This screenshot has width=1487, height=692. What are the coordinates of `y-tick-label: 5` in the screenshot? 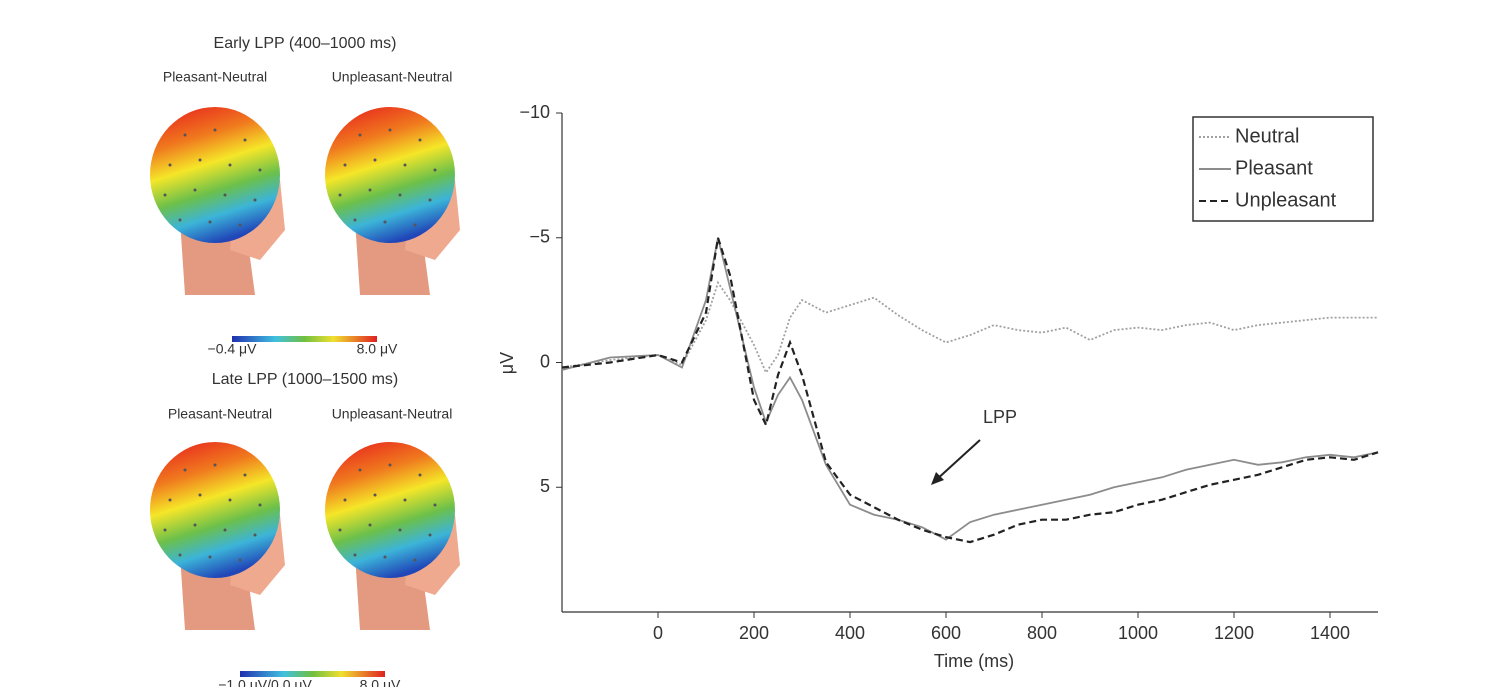 It's located at (545, 486).